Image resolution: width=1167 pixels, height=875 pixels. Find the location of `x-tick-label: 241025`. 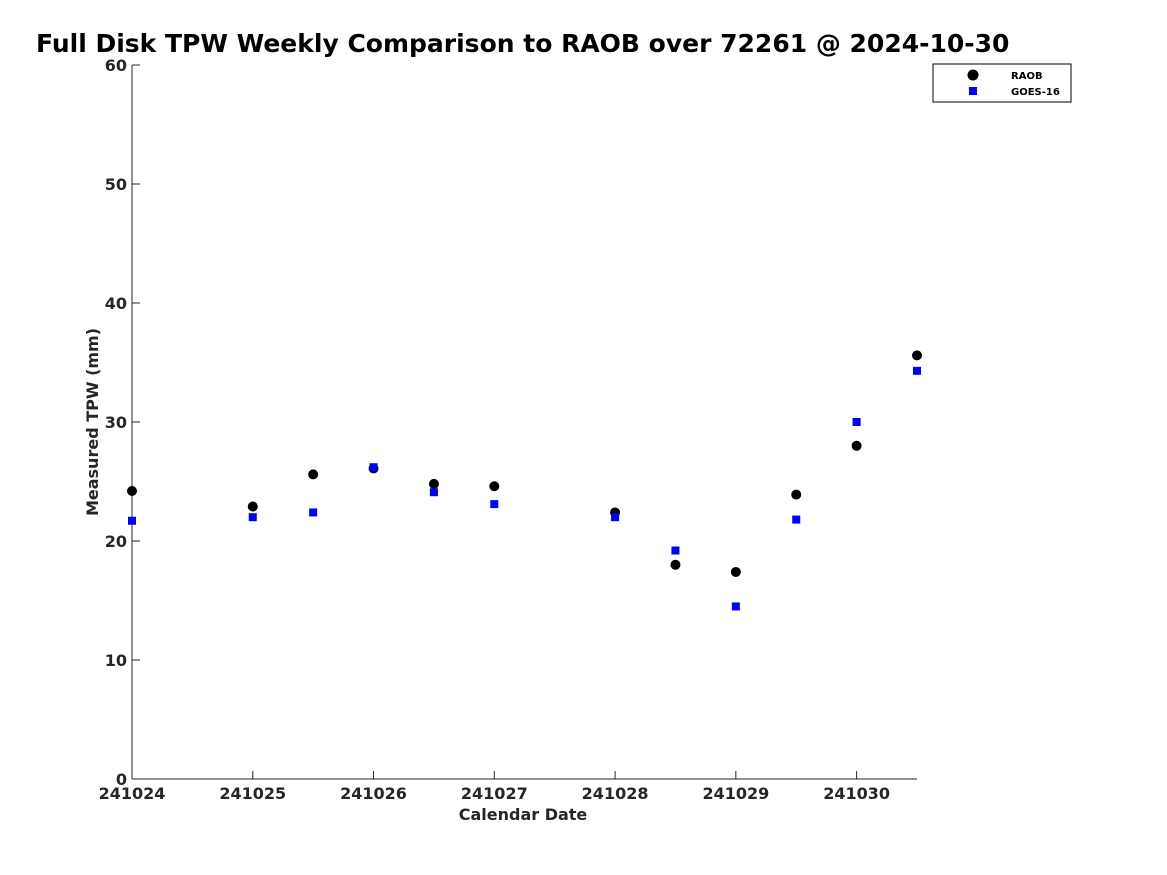

x-tick-label: 241025 is located at coordinates (252, 793).